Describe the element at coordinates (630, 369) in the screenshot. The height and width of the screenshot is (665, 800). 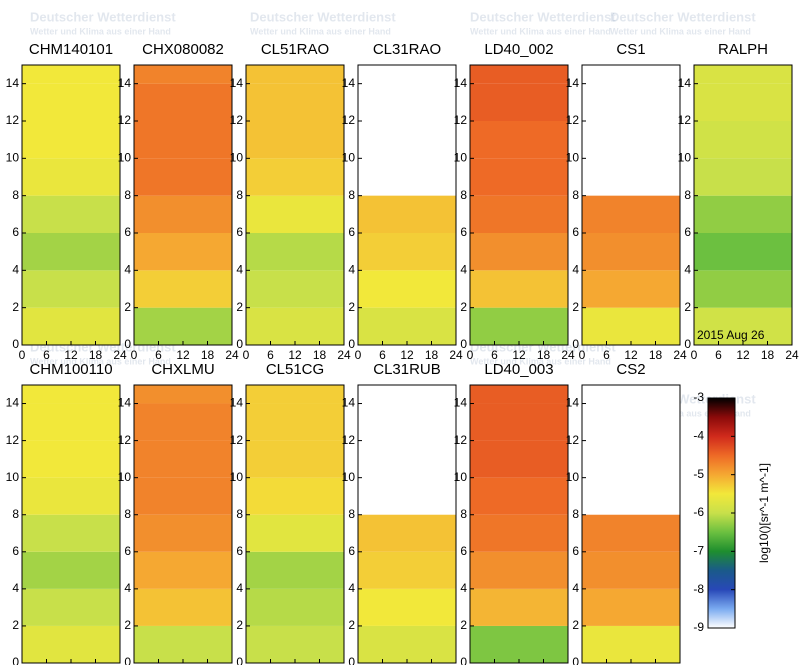
I see `panel-title: CS2` at that location.